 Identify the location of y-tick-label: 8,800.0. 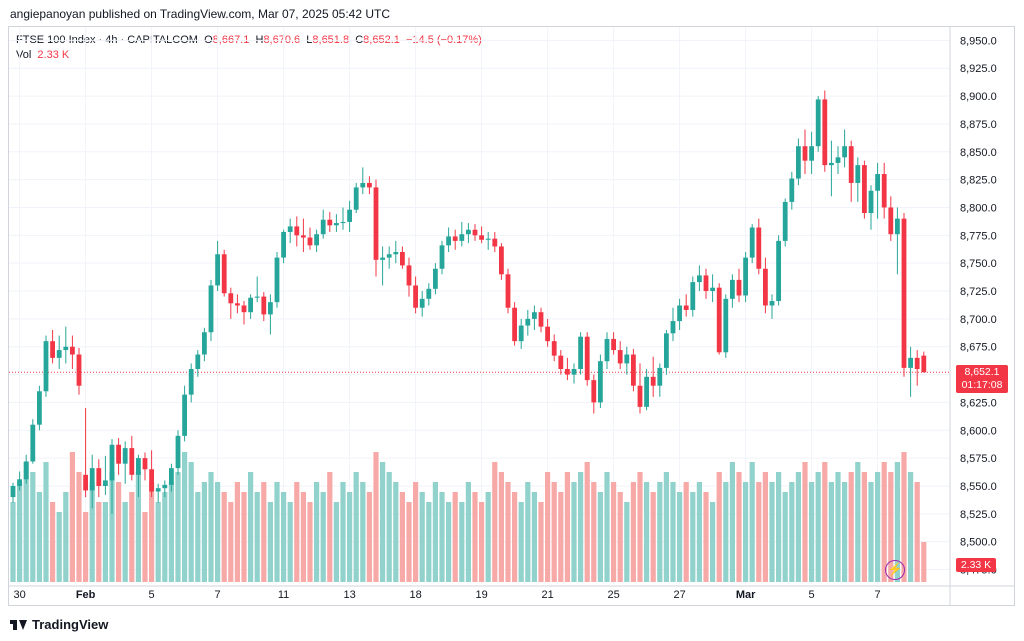
(978, 208).